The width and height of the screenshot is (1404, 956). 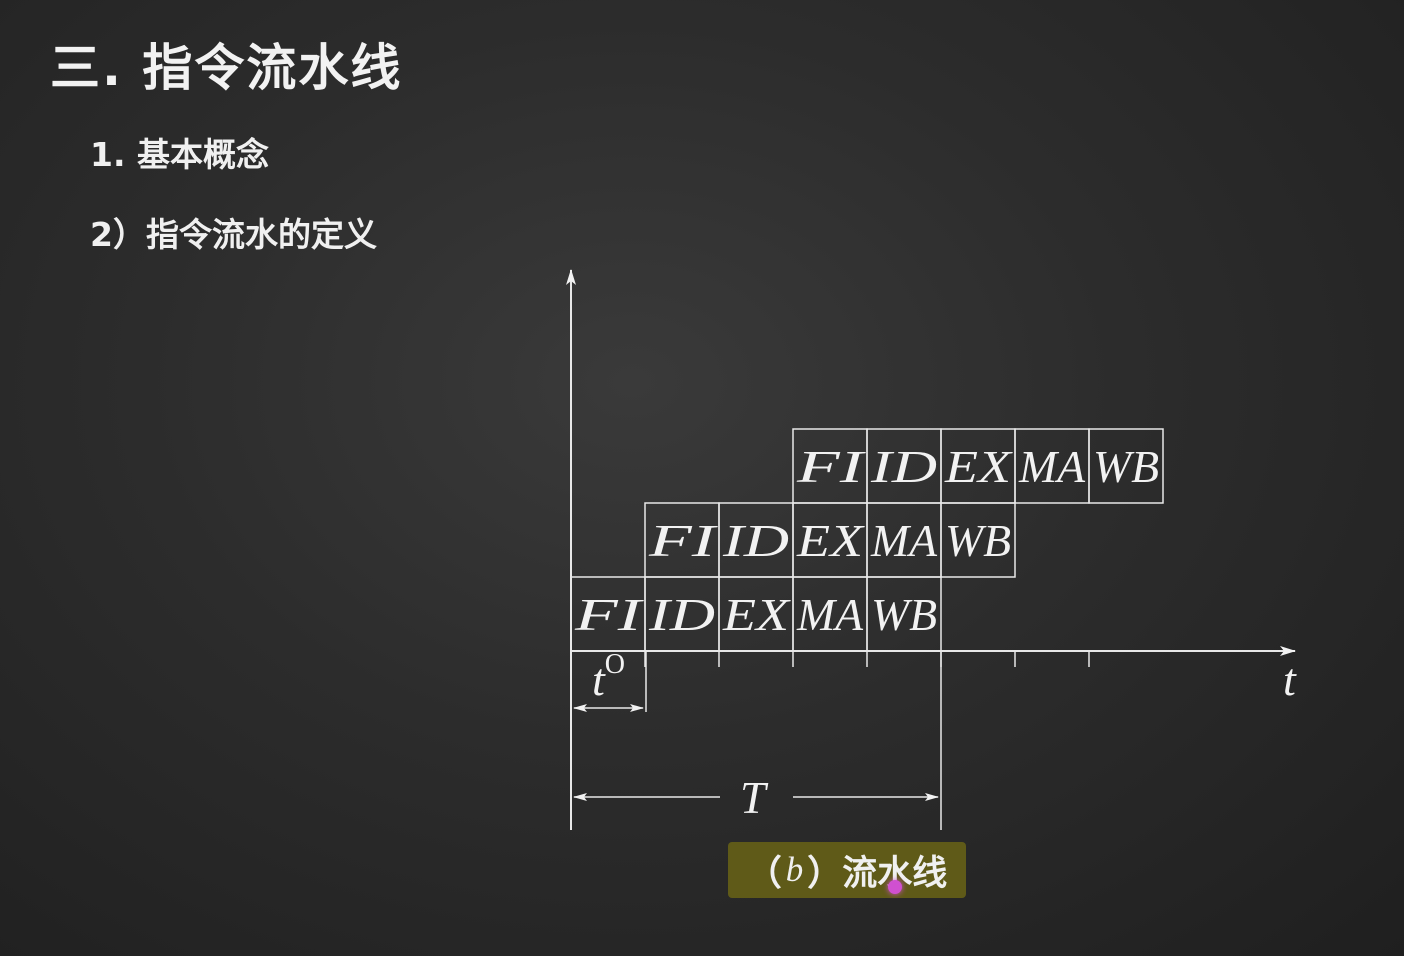 I want to click on stage-time-label: tO, so click(x=608, y=677).